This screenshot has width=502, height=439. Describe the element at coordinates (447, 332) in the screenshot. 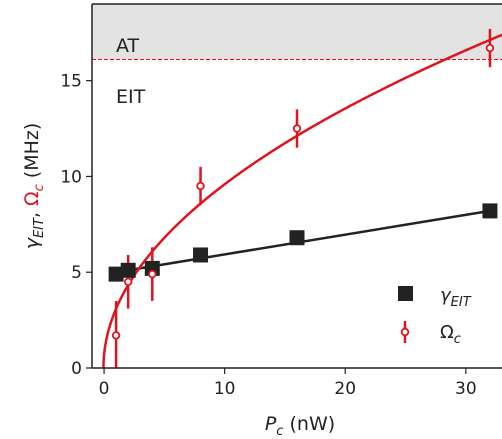

I see `legend-omega-symbol: Ω` at that location.